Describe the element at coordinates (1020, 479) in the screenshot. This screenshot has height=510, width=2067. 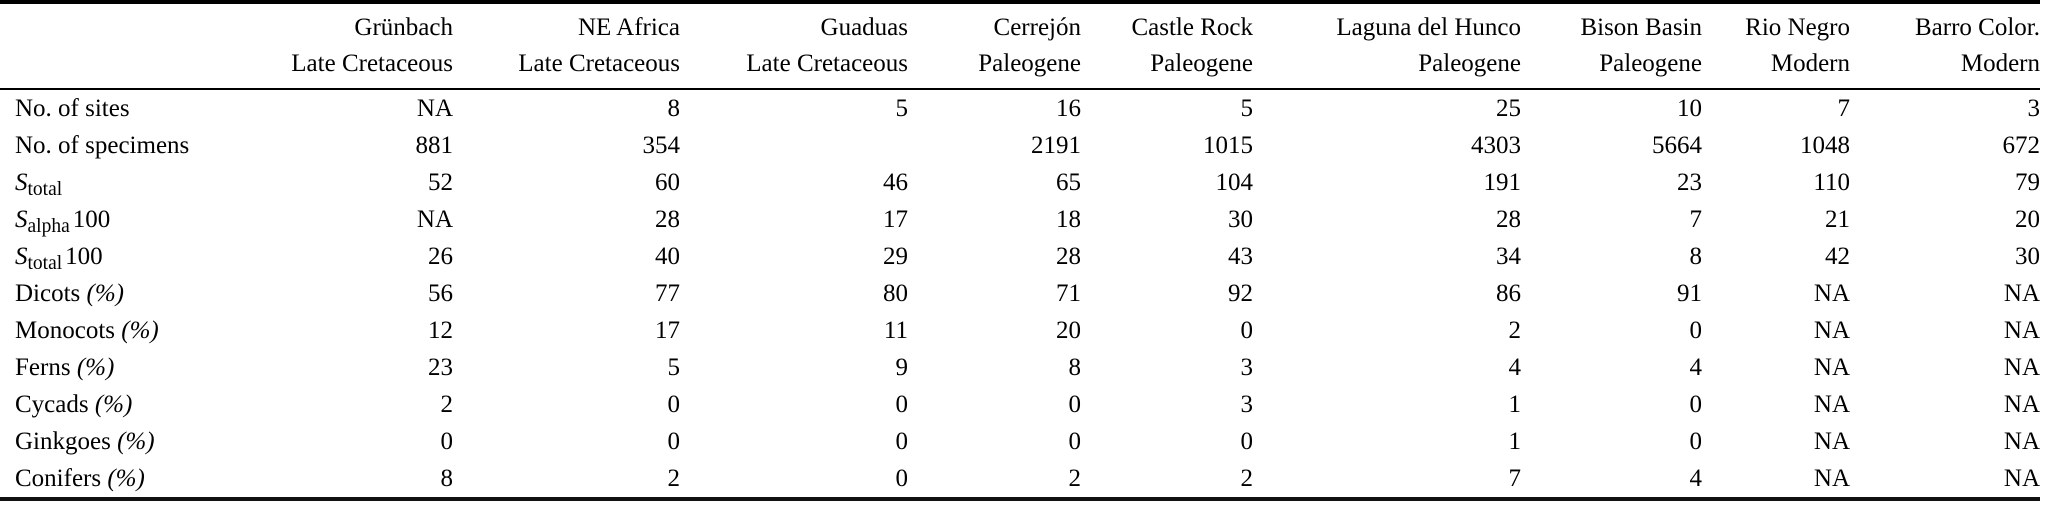
I see `table-row: Conifers (%) 8 2 0 2 2 7 4 NA NA` at that location.